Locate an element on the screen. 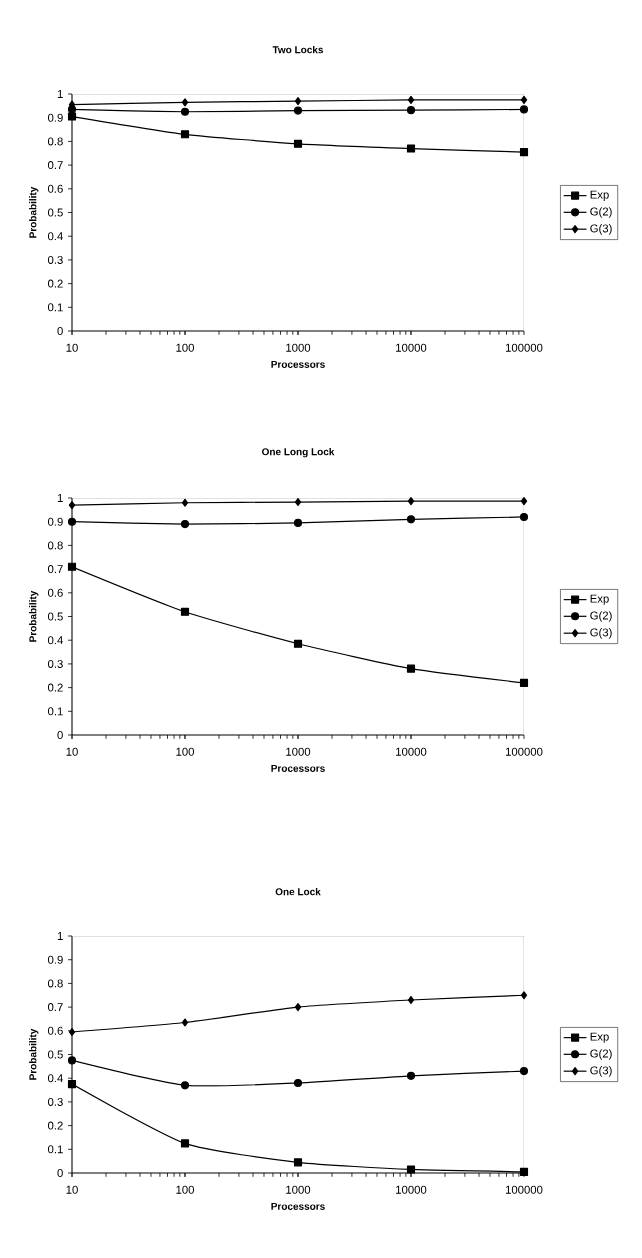  chart-title: One Long Lock is located at coordinates (298, 452).